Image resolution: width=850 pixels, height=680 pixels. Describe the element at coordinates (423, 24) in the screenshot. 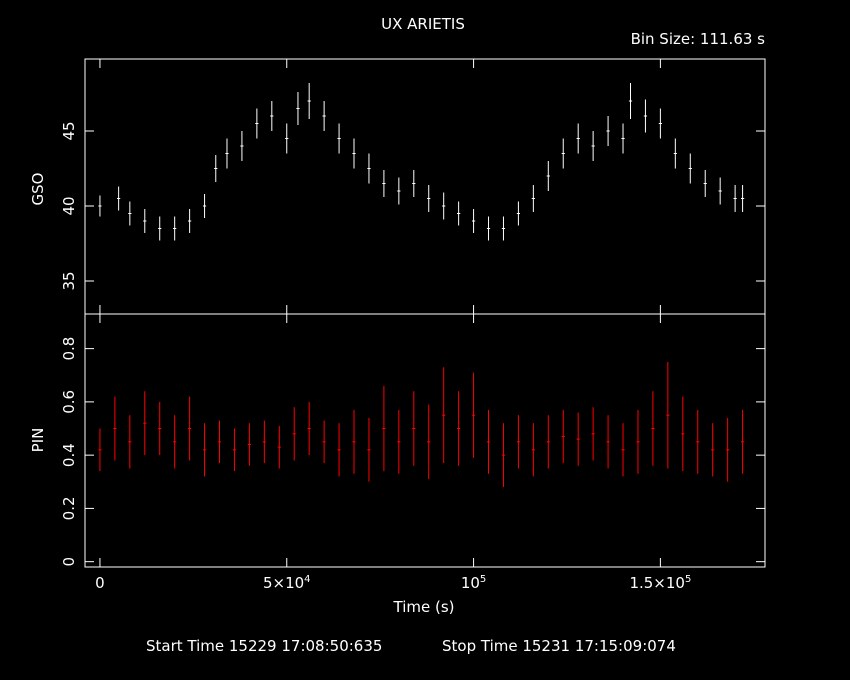

I see `chart-title: UX ARIETIS` at that location.